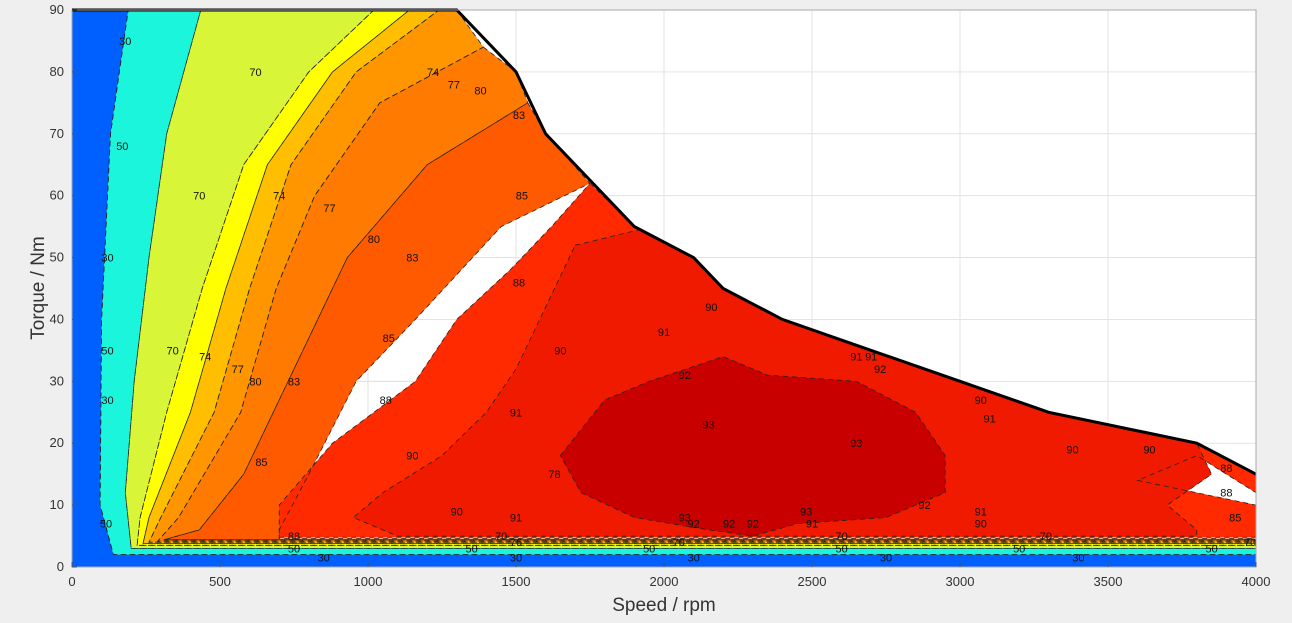 Image resolution: width=1292 pixels, height=623 pixels. I want to click on contour-label: 76, so click(516, 543).